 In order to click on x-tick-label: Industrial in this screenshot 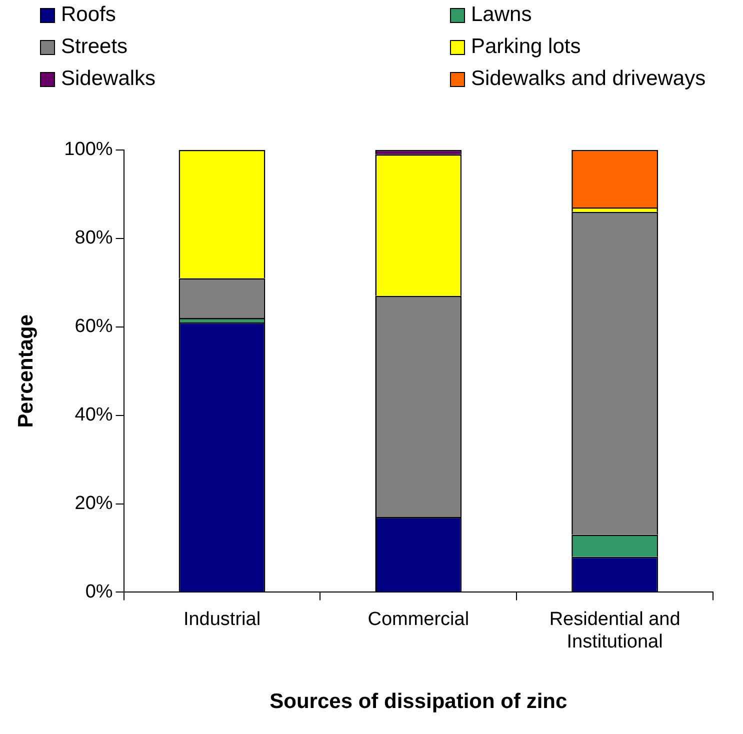, I will do `click(222, 619)`.